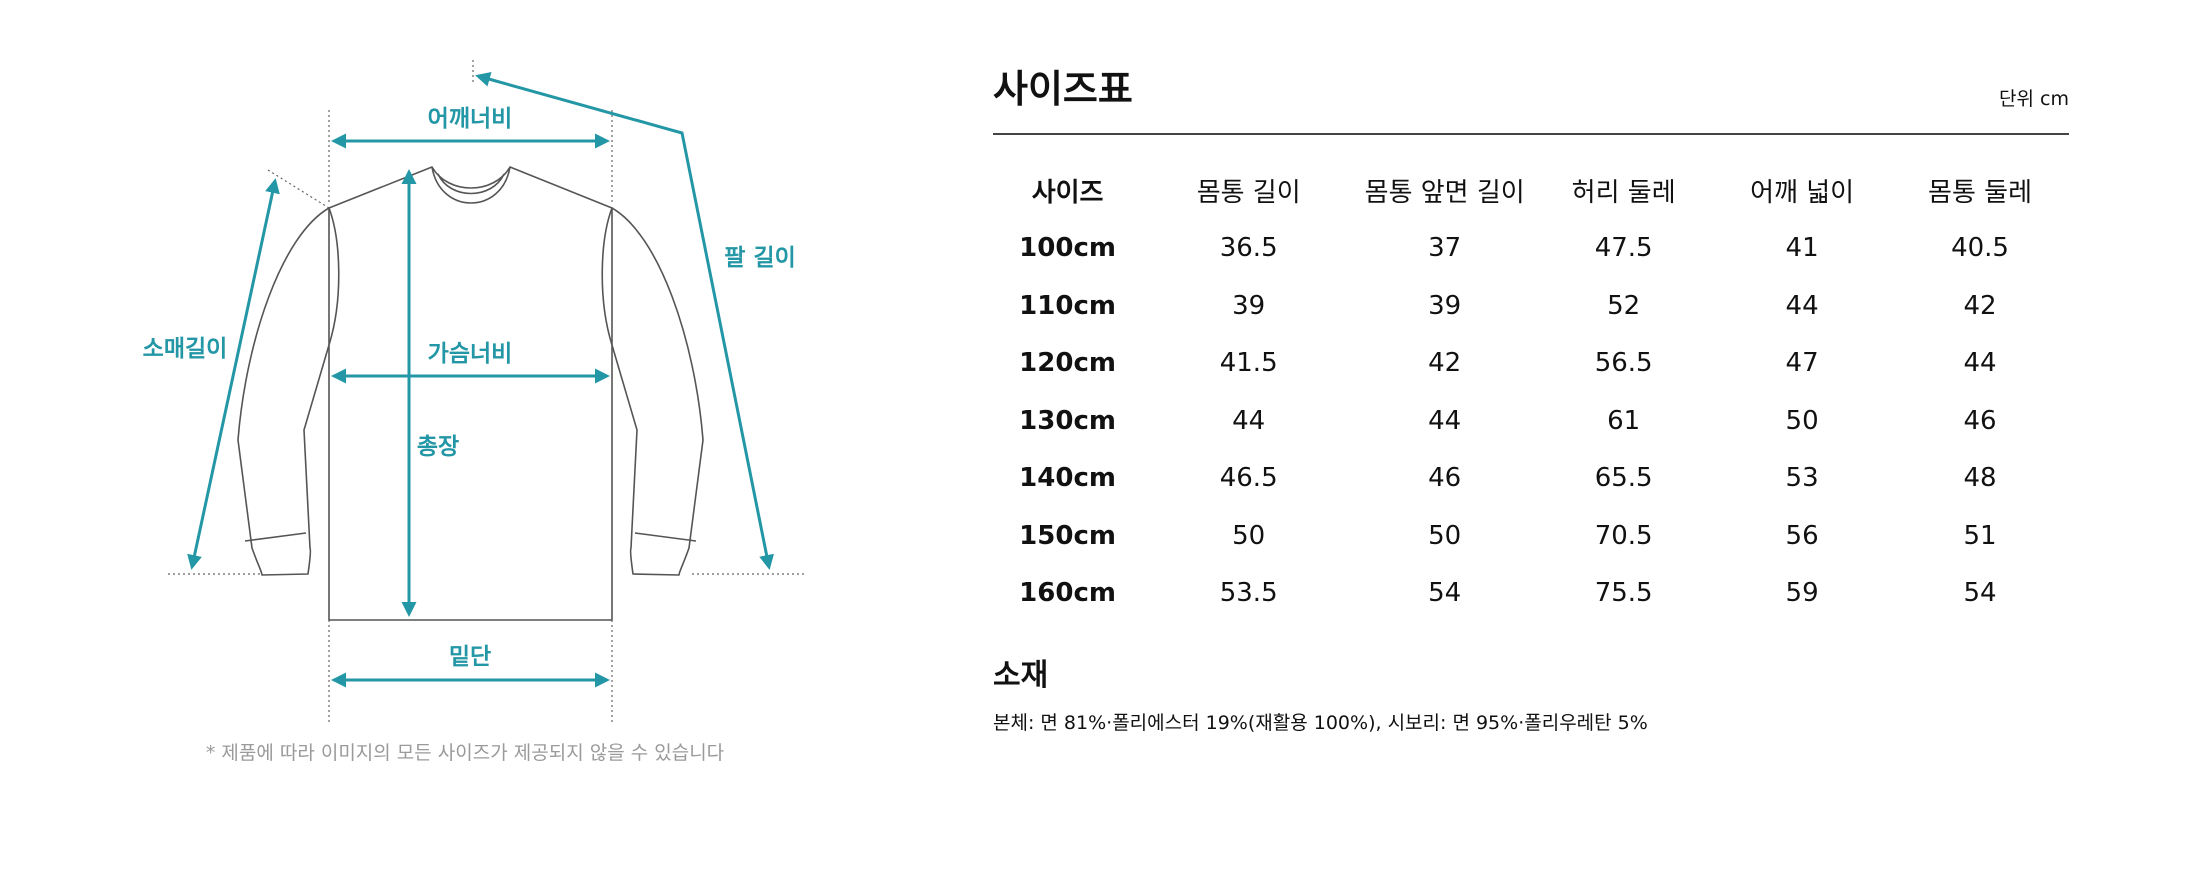 The height and width of the screenshot is (892, 2189). I want to click on title-divider, so click(1531, 134).